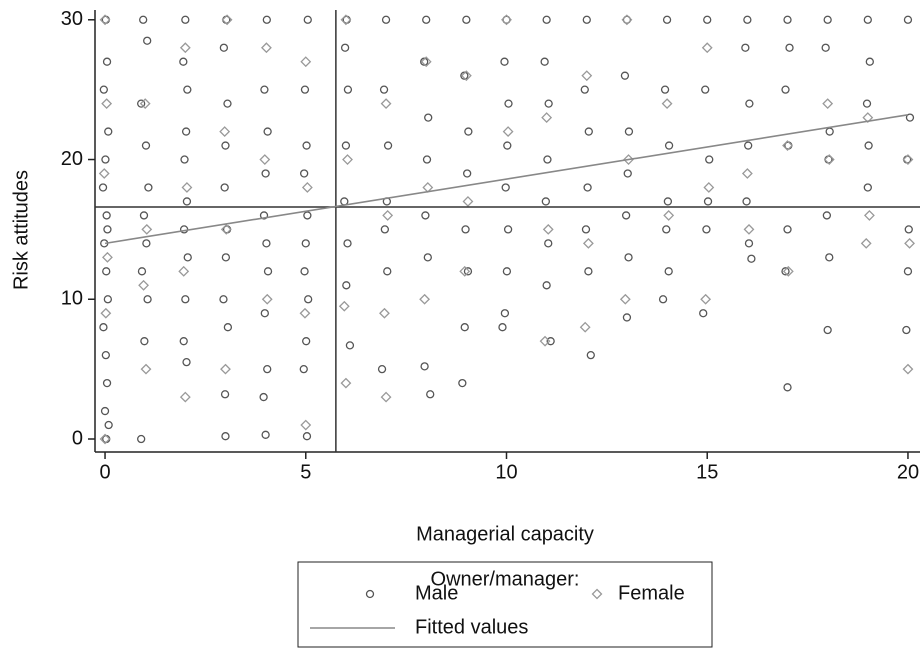 This screenshot has height=653, width=921. What do you see at coordinates (370, 594) in the screenshot?
I see `legend-marker` at bounding box center [370, 594].